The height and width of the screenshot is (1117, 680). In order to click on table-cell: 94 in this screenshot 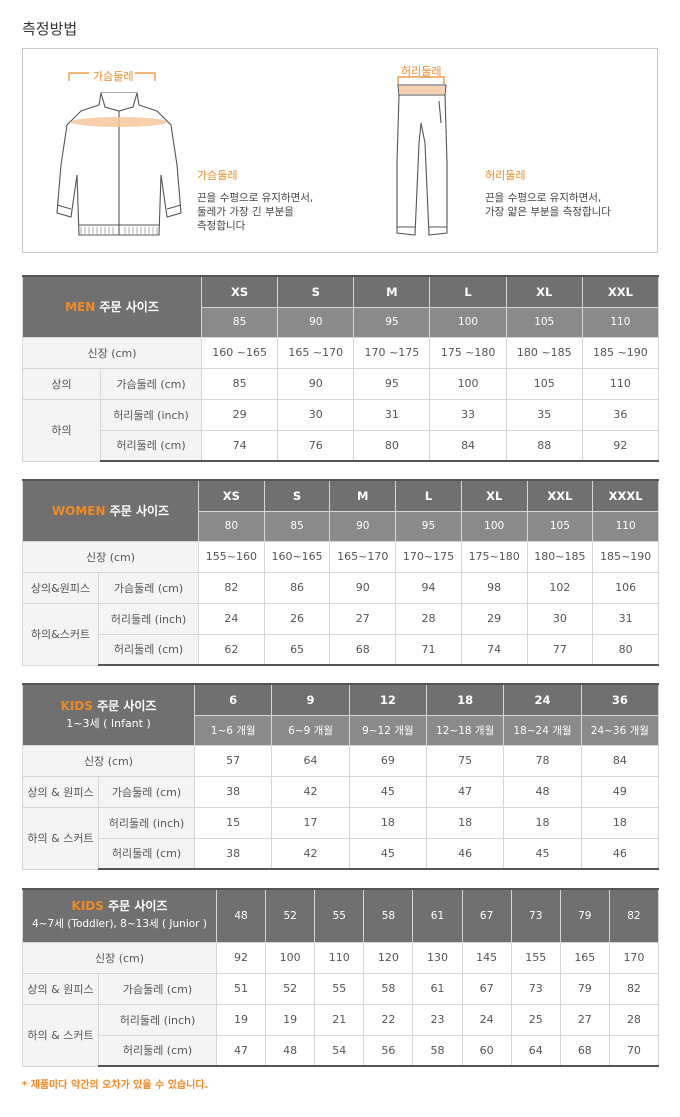, I will do `click(428, 587)`.